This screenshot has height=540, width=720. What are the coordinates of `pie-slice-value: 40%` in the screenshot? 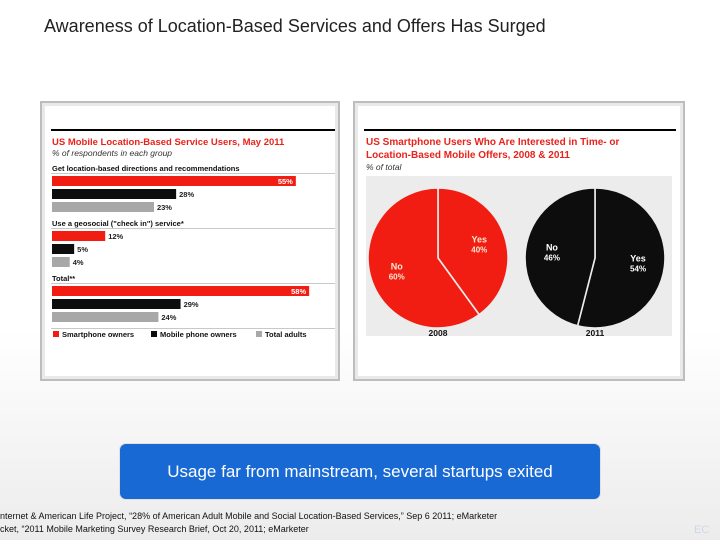 It's located at (479, 250).